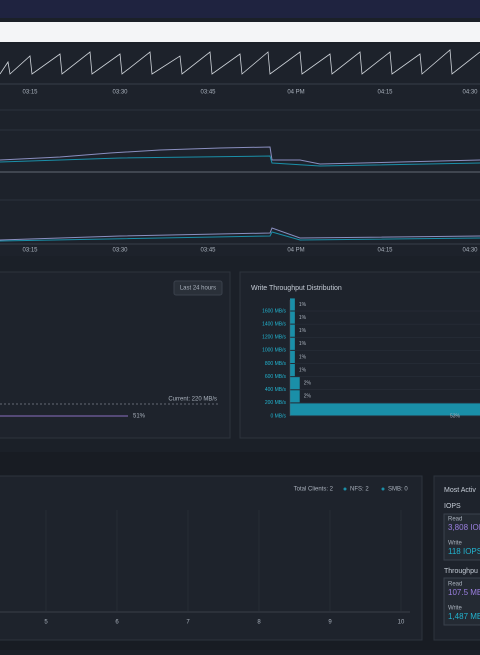 The image size is (480, 655). Describe the element at coordinates (460, 490) in the screenshot. I see `panel-title: Most Activ` at that location.